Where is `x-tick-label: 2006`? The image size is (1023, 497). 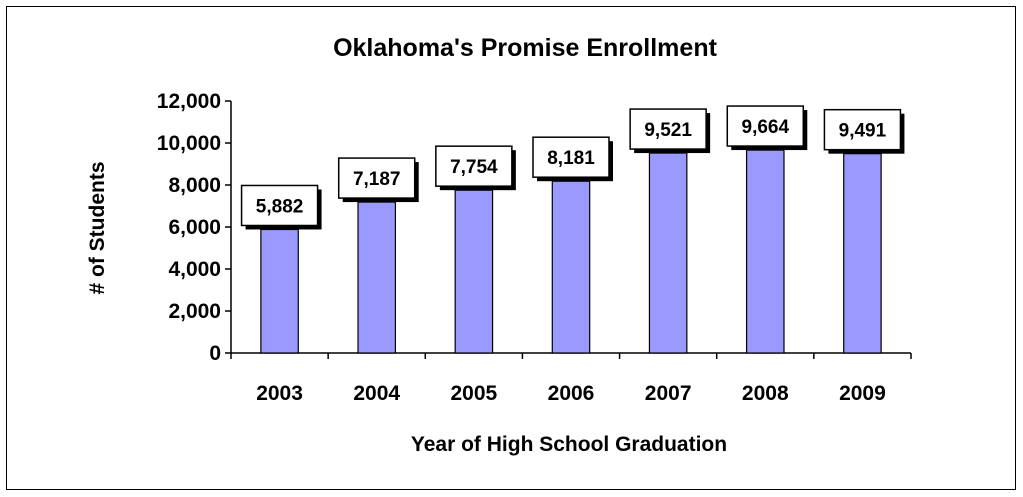 x-tick-label: 2006 is located at coordinates (571, 393).